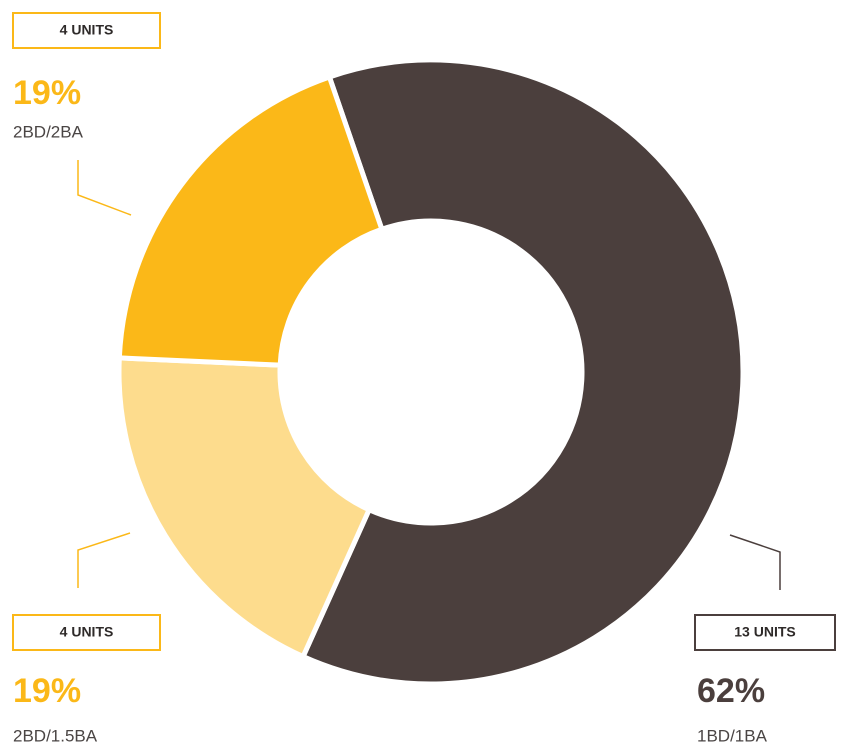 This screenshot has width=848, height=750. What do you see at coordinates (48, 131) in the screenshot?
I see `category-label: 2BD/2BA` at bounding box center [48, 131].